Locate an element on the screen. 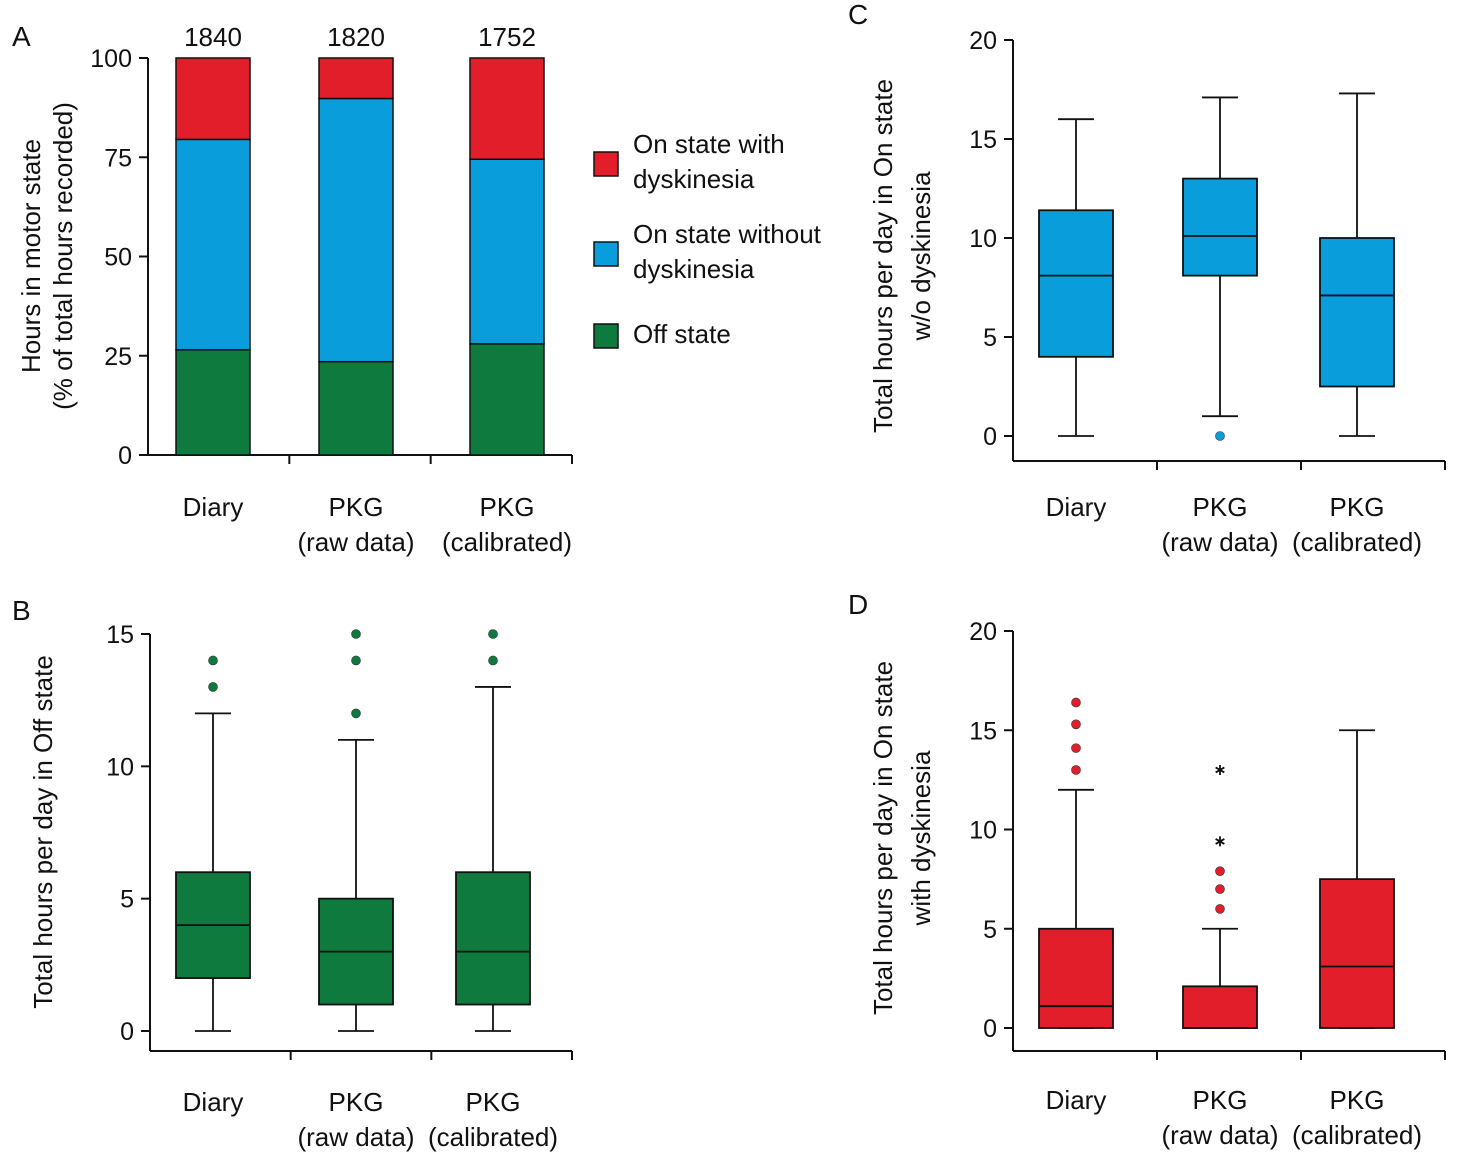  panel-label: B is located at coordinates (21, 610).